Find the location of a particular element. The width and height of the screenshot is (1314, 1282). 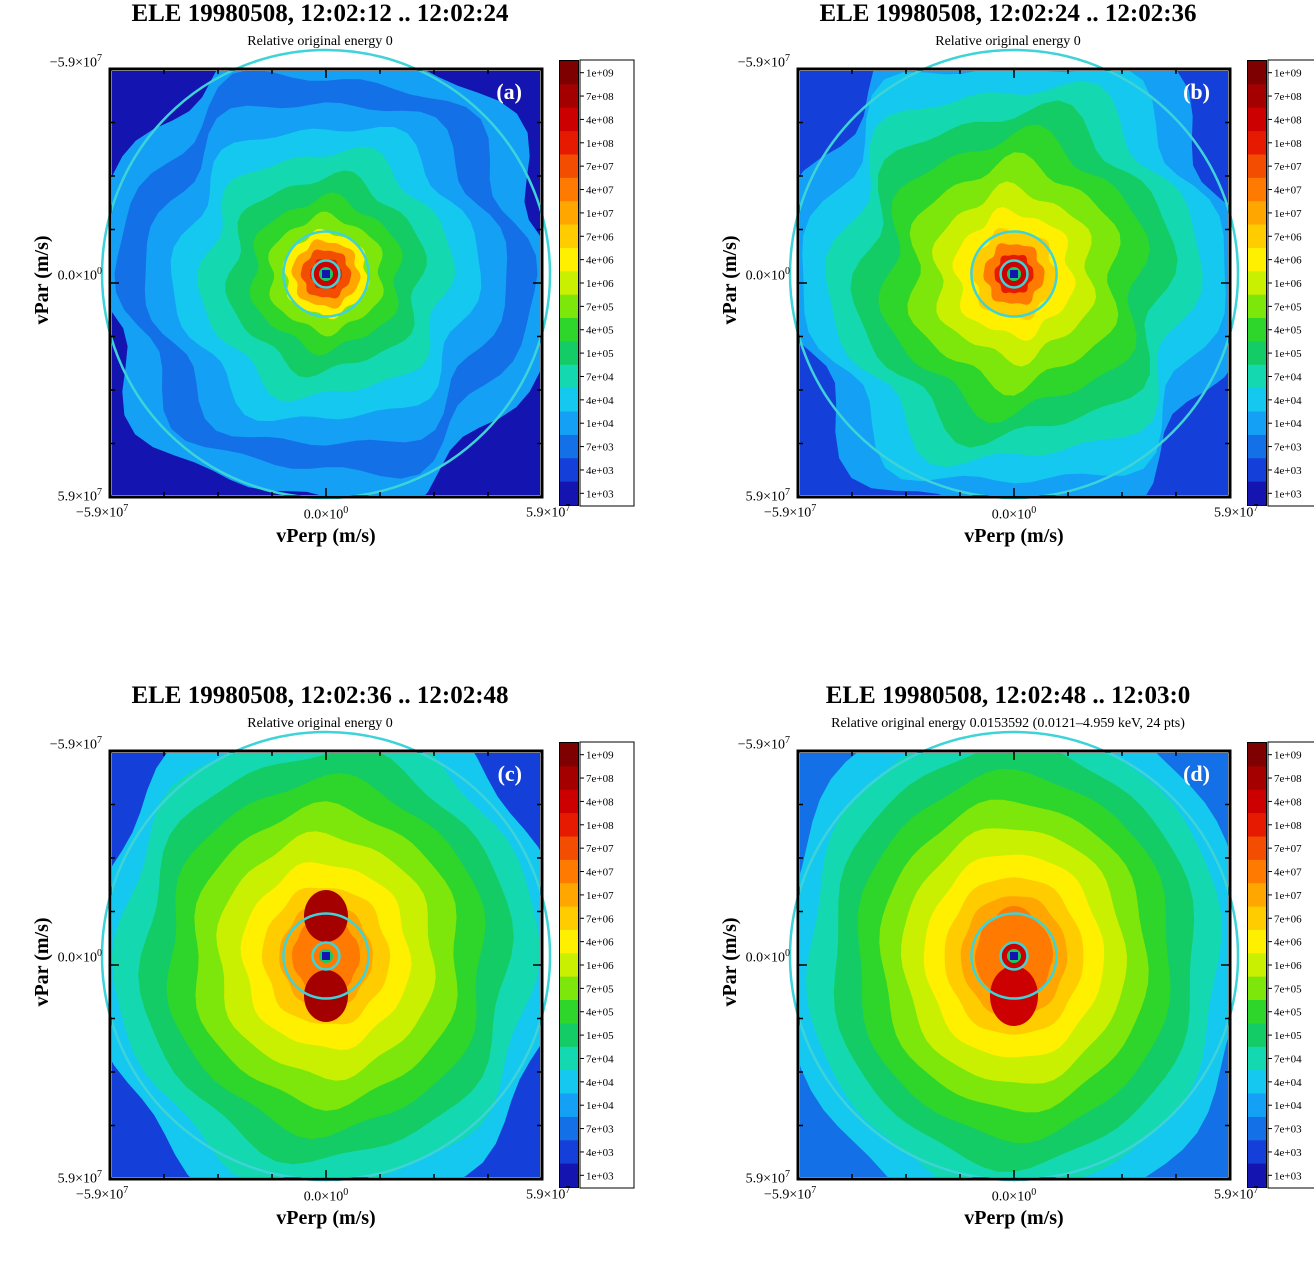

colorbar-label: 4e+04 is located at coordinates (1288, 401).